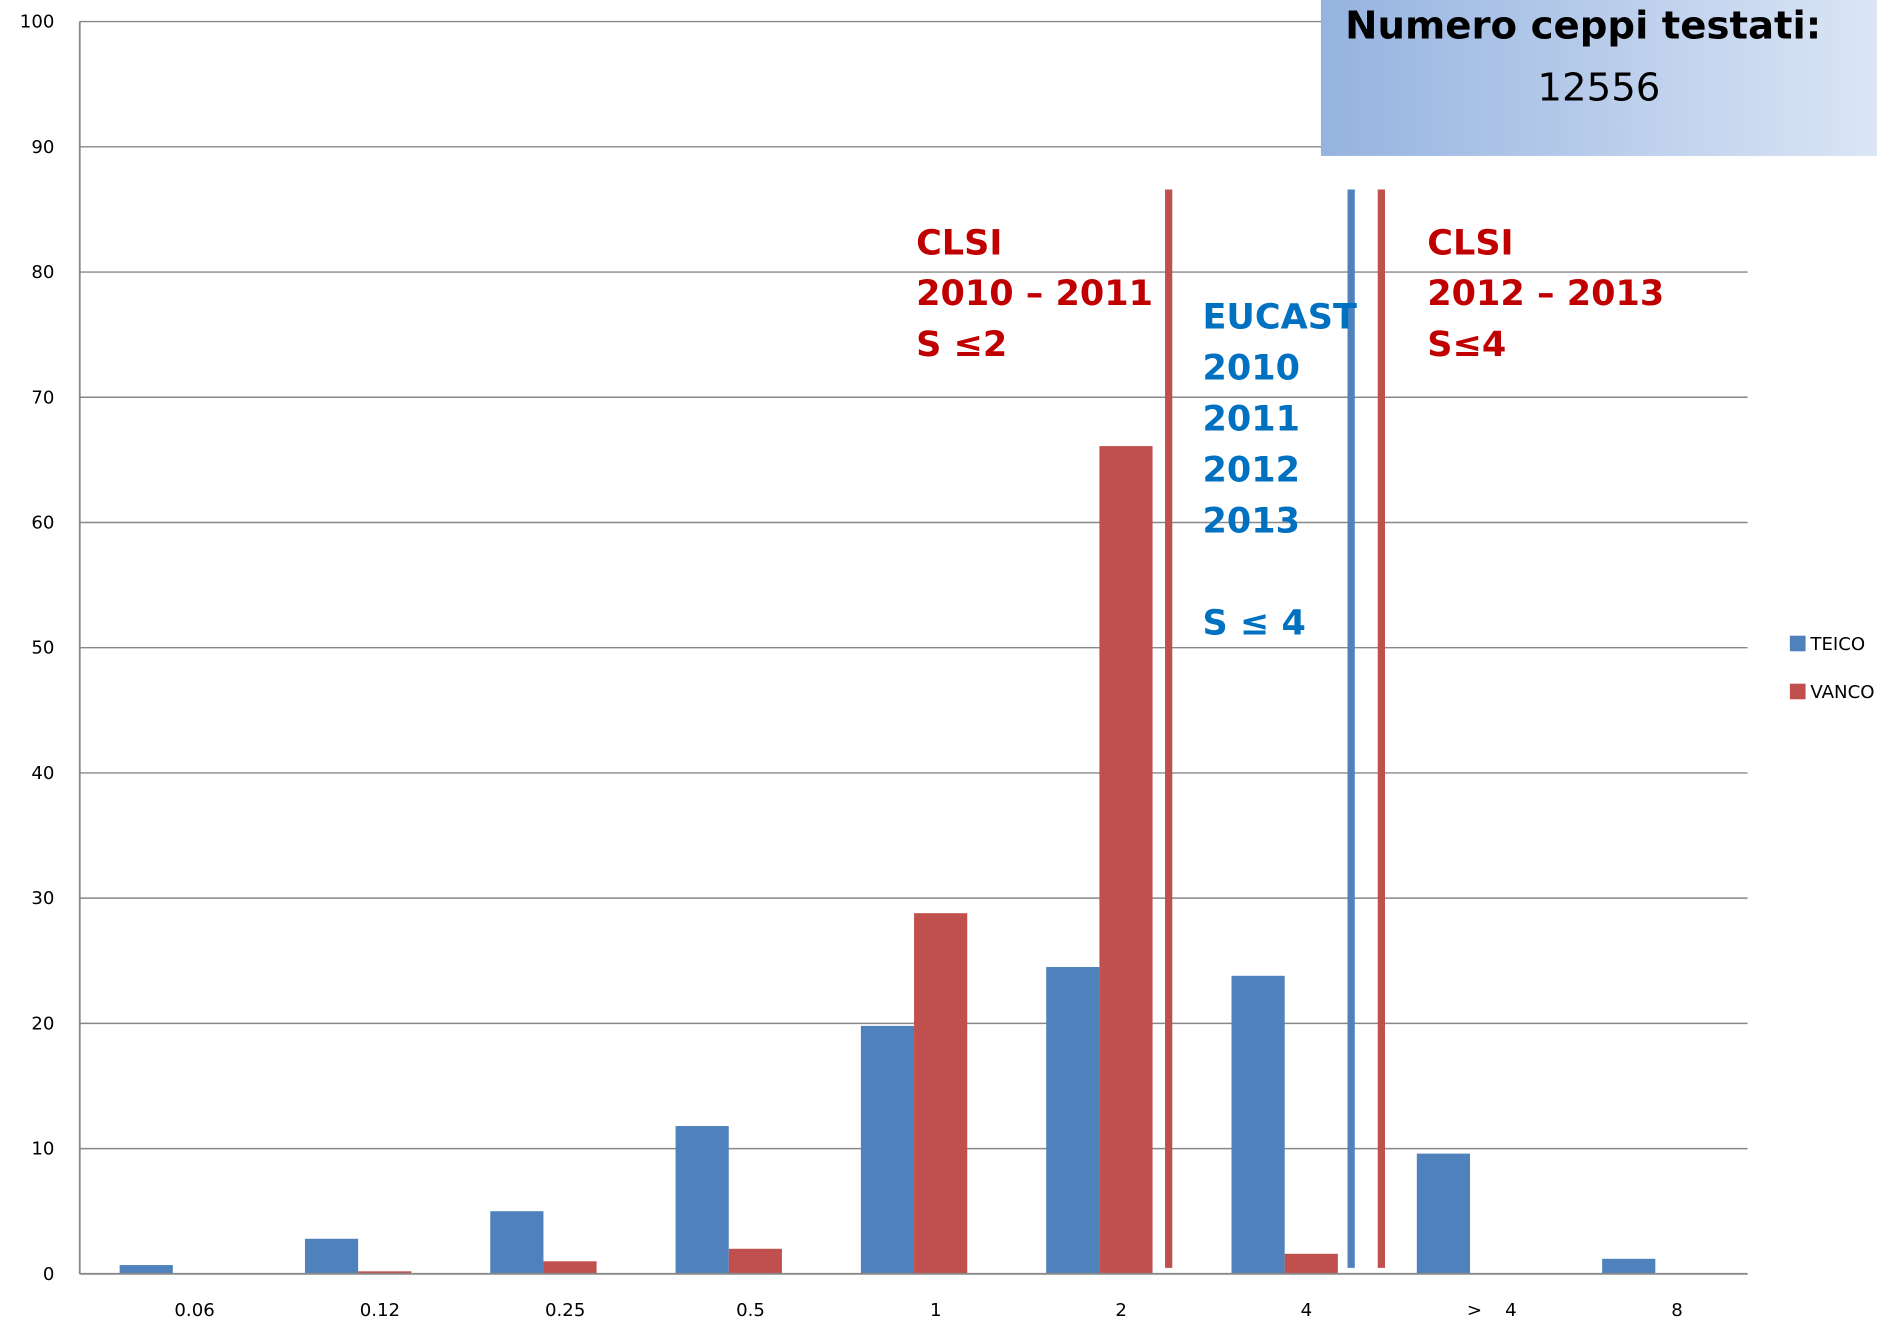 Image resolution: width=1895 pixels, height=1329 pixels. I want to click on y-tick-label: 60, so click(42, 523).